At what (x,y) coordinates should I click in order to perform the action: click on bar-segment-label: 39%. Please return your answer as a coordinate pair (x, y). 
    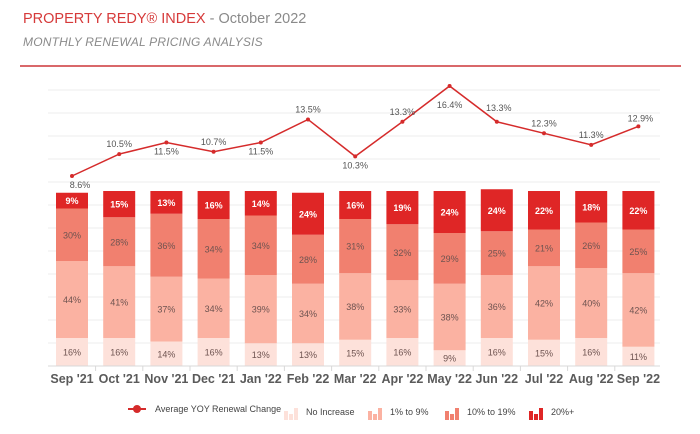
    Looking at the image, I should click on (261, 310).